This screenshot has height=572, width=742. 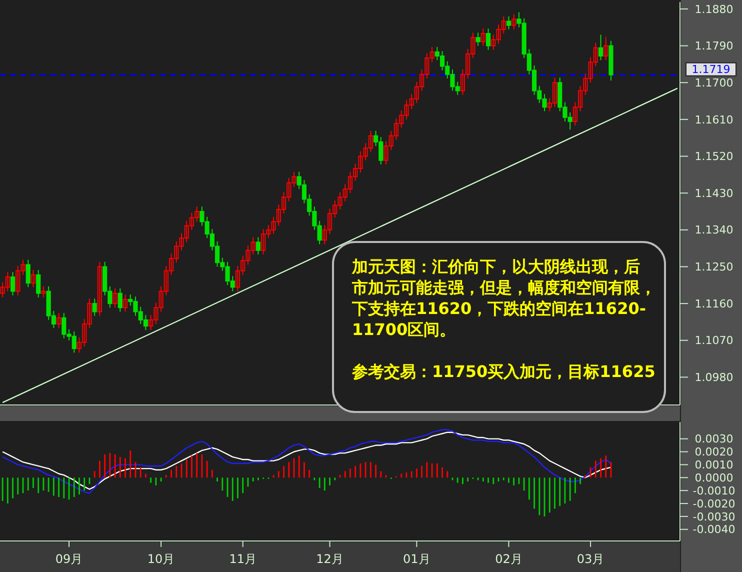 What do you see at coordinates (714, 83) in the screenshot?
I see `y-tick-label: 1.1700` at bounding box center [714, 83].